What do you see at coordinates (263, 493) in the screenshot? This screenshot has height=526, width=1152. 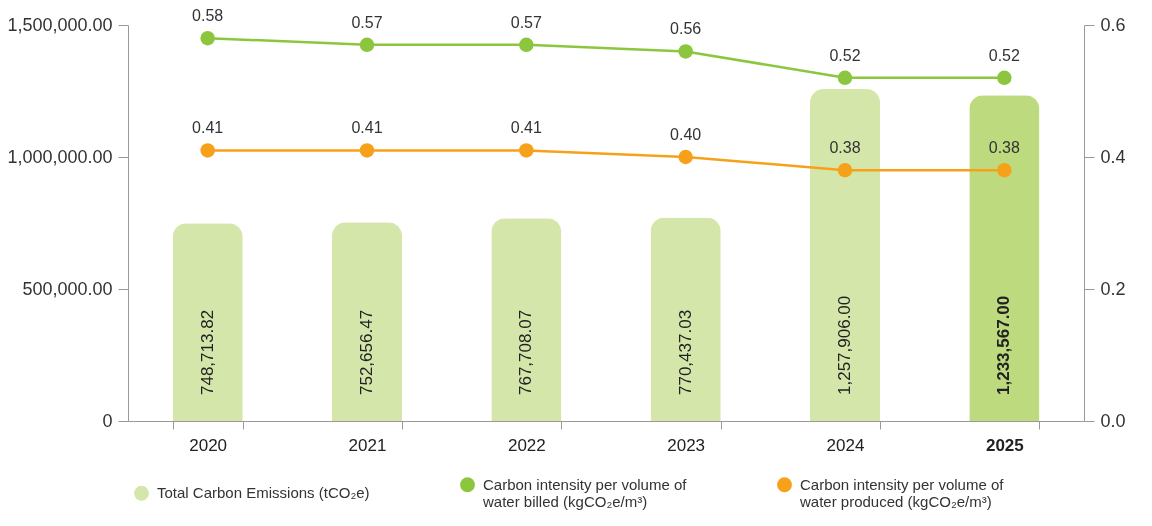 I see `legend-label: Total Carbon Emissions (tCO₂e)` at bounding box center [263, 493].